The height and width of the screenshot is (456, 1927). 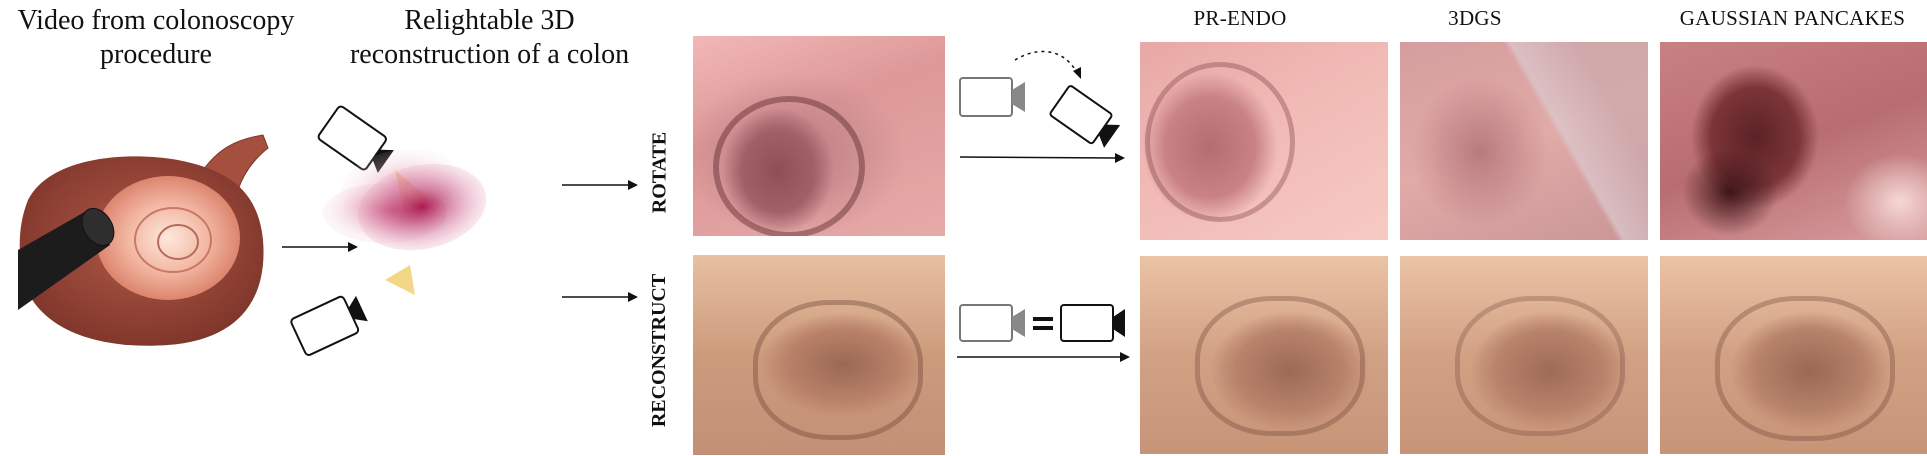 What do you see at coordinates (1043, 333) in the screenshot?
I see `reconstruct-camera-diagram` at bounding box center [1043, 333].